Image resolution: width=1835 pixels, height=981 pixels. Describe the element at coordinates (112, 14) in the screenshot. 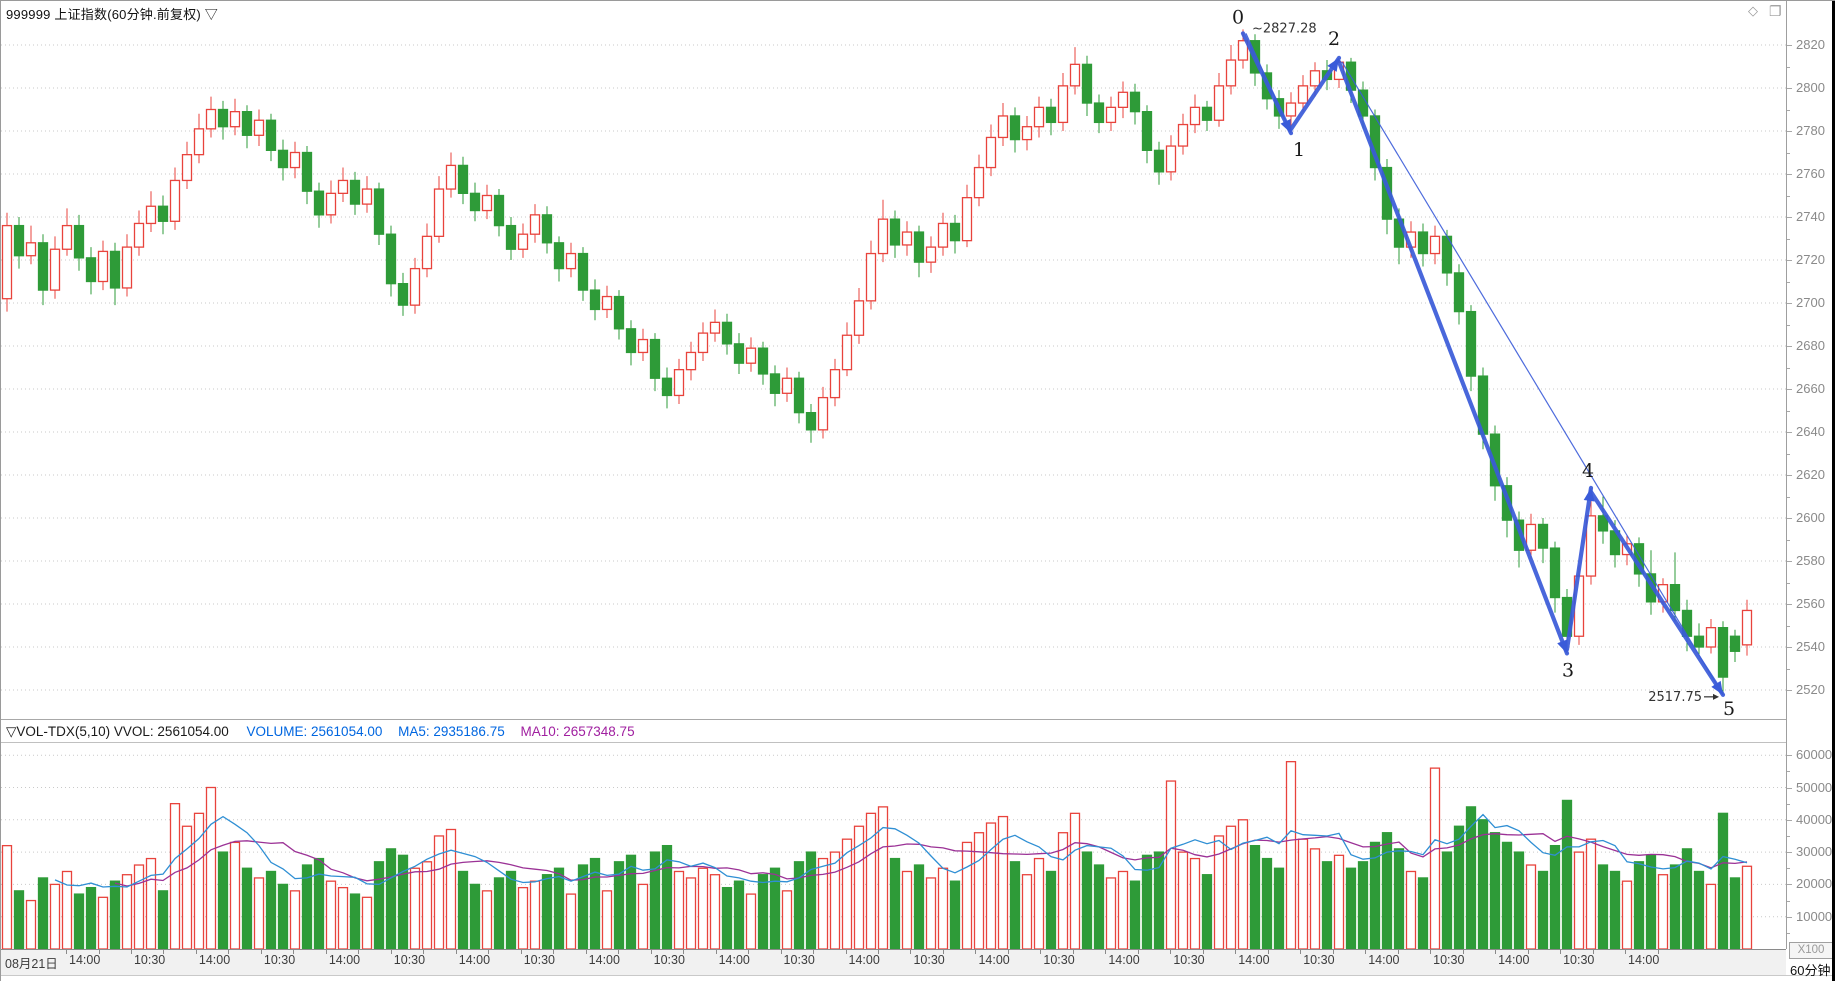

I see `symbol-title: 999999 上证指数(60分钟.前复权) ▽` at that location.